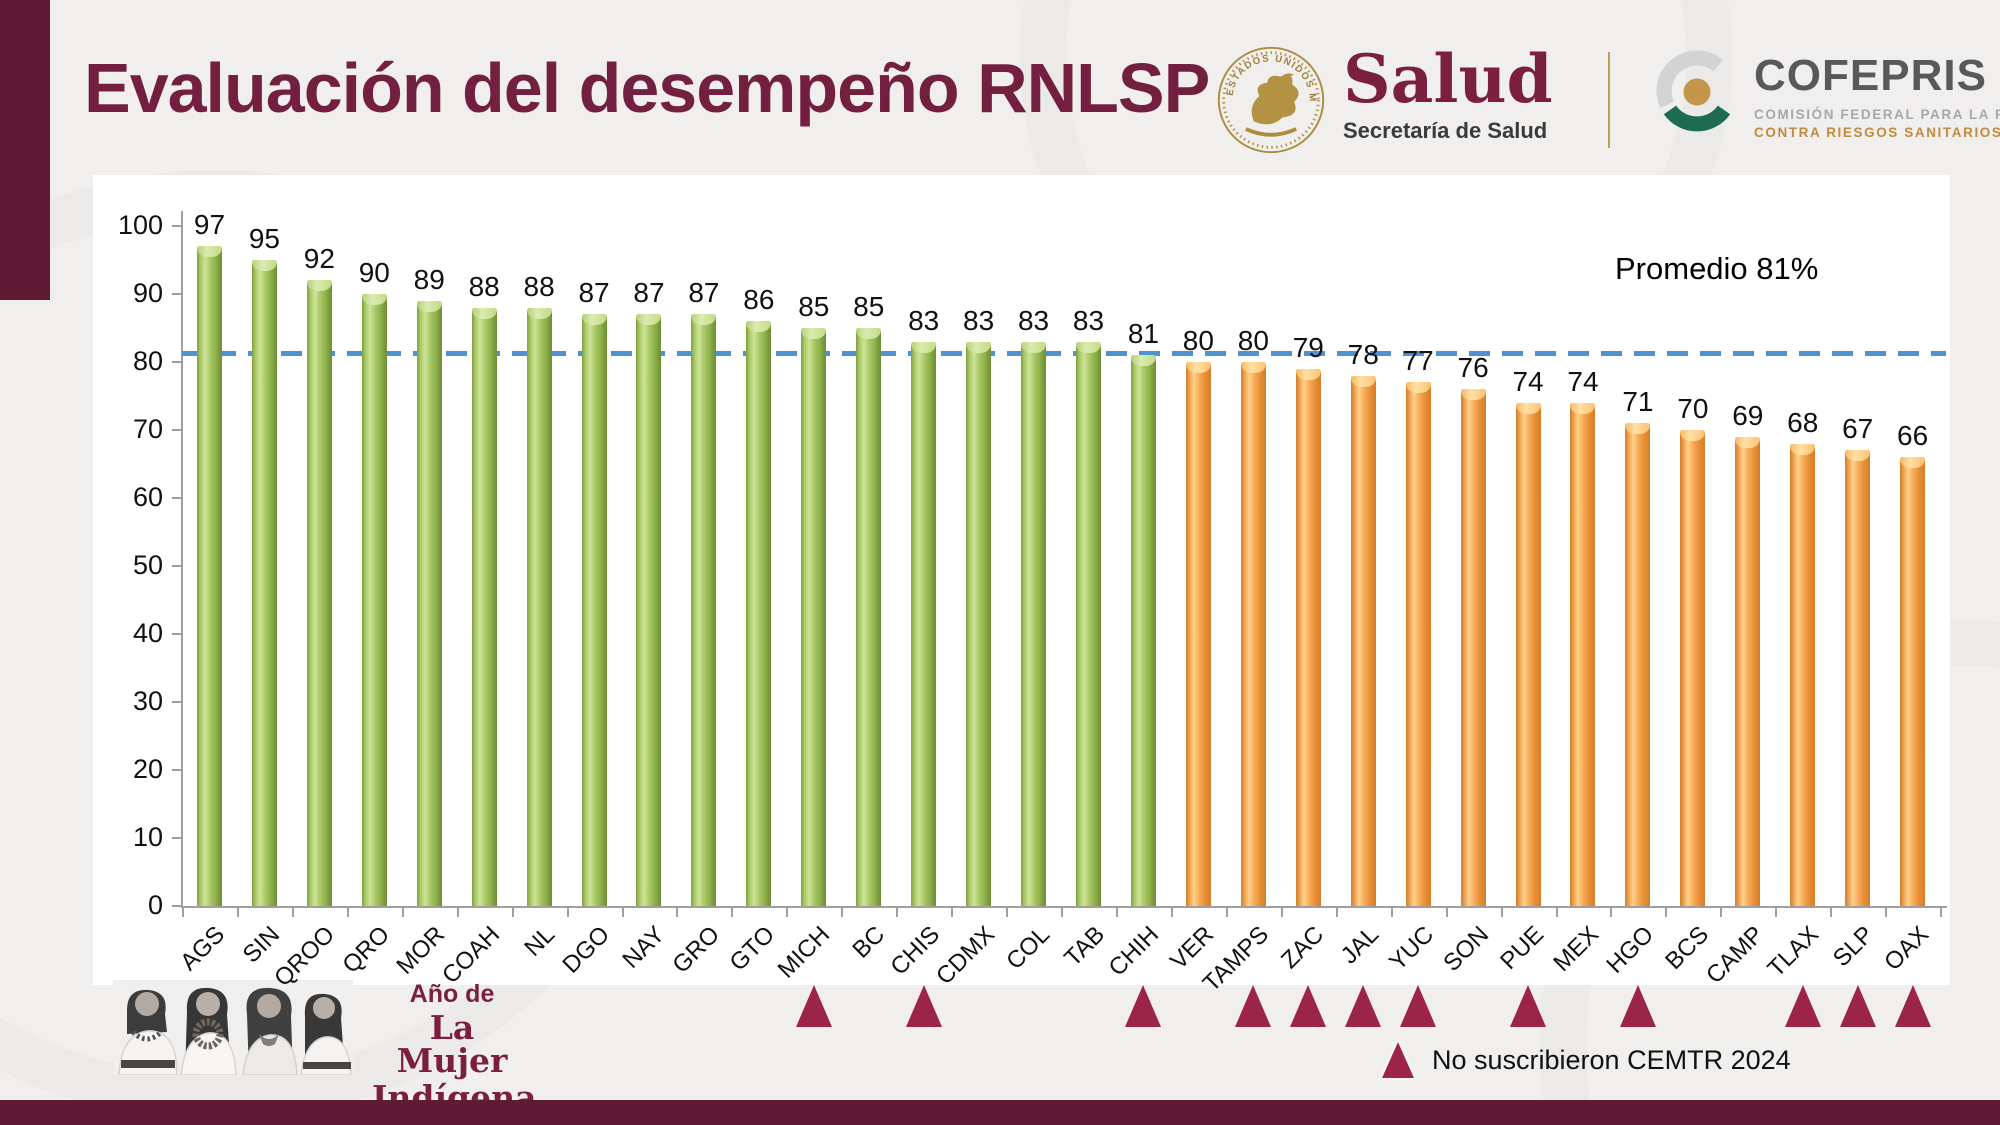 This screenshot has height=1125, width=2000. What do you see at coordinates (1734, 955) in the screenshot?
I see `x-axis-label-CAMP: CAMP` at bounding box center [1734, 955].